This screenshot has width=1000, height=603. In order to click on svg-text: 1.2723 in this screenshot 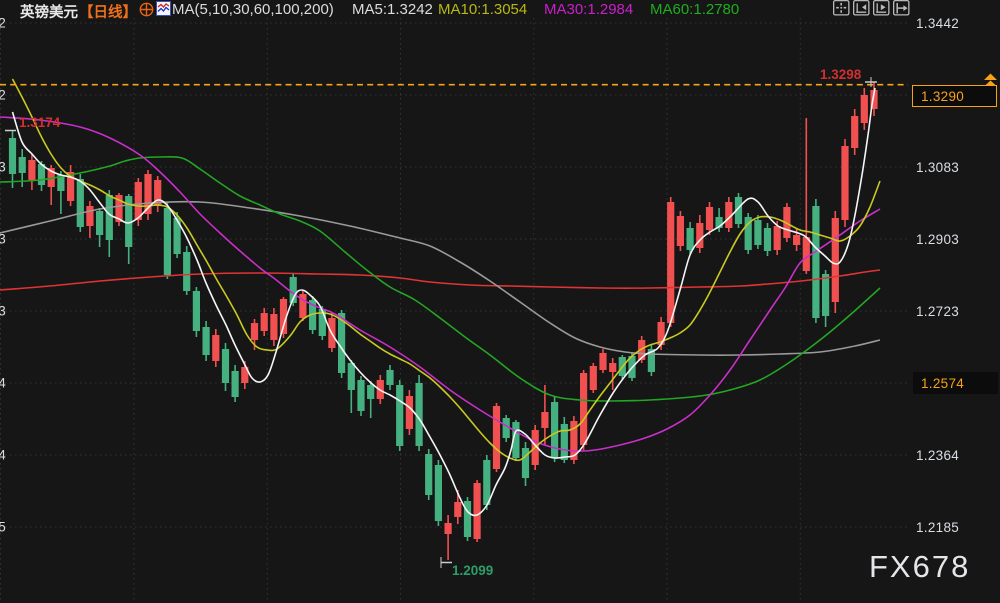, I will do `click(3, 311)`.